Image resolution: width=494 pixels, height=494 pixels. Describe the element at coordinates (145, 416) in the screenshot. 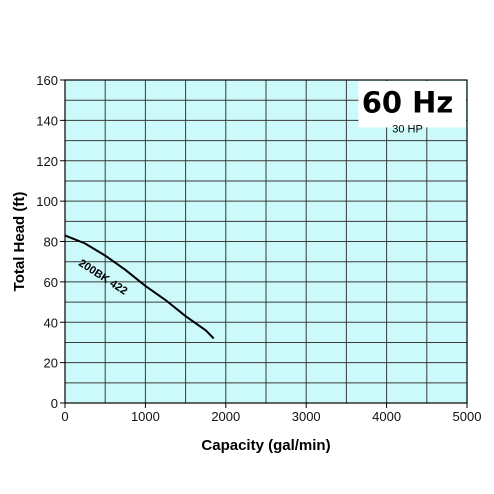

I see `x-tick-label: 1000` at that location.